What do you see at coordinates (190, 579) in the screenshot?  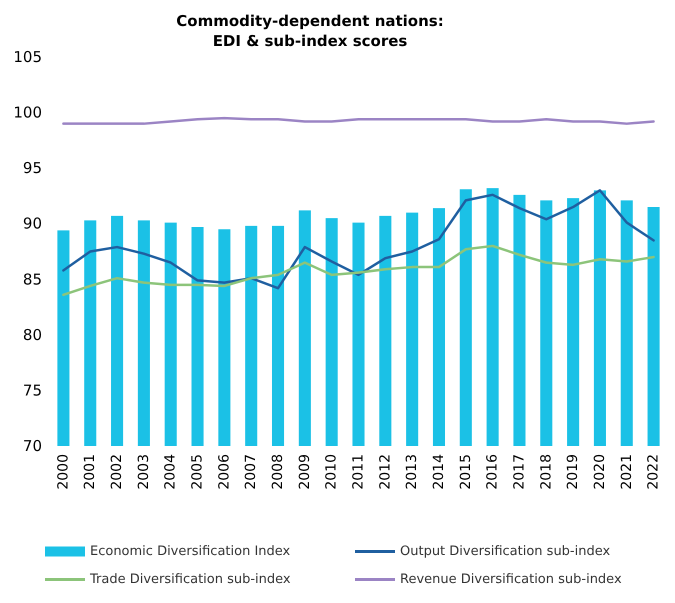 I see `legend-label: Trade Diversification sub-index` at bounding box center [190, 579].